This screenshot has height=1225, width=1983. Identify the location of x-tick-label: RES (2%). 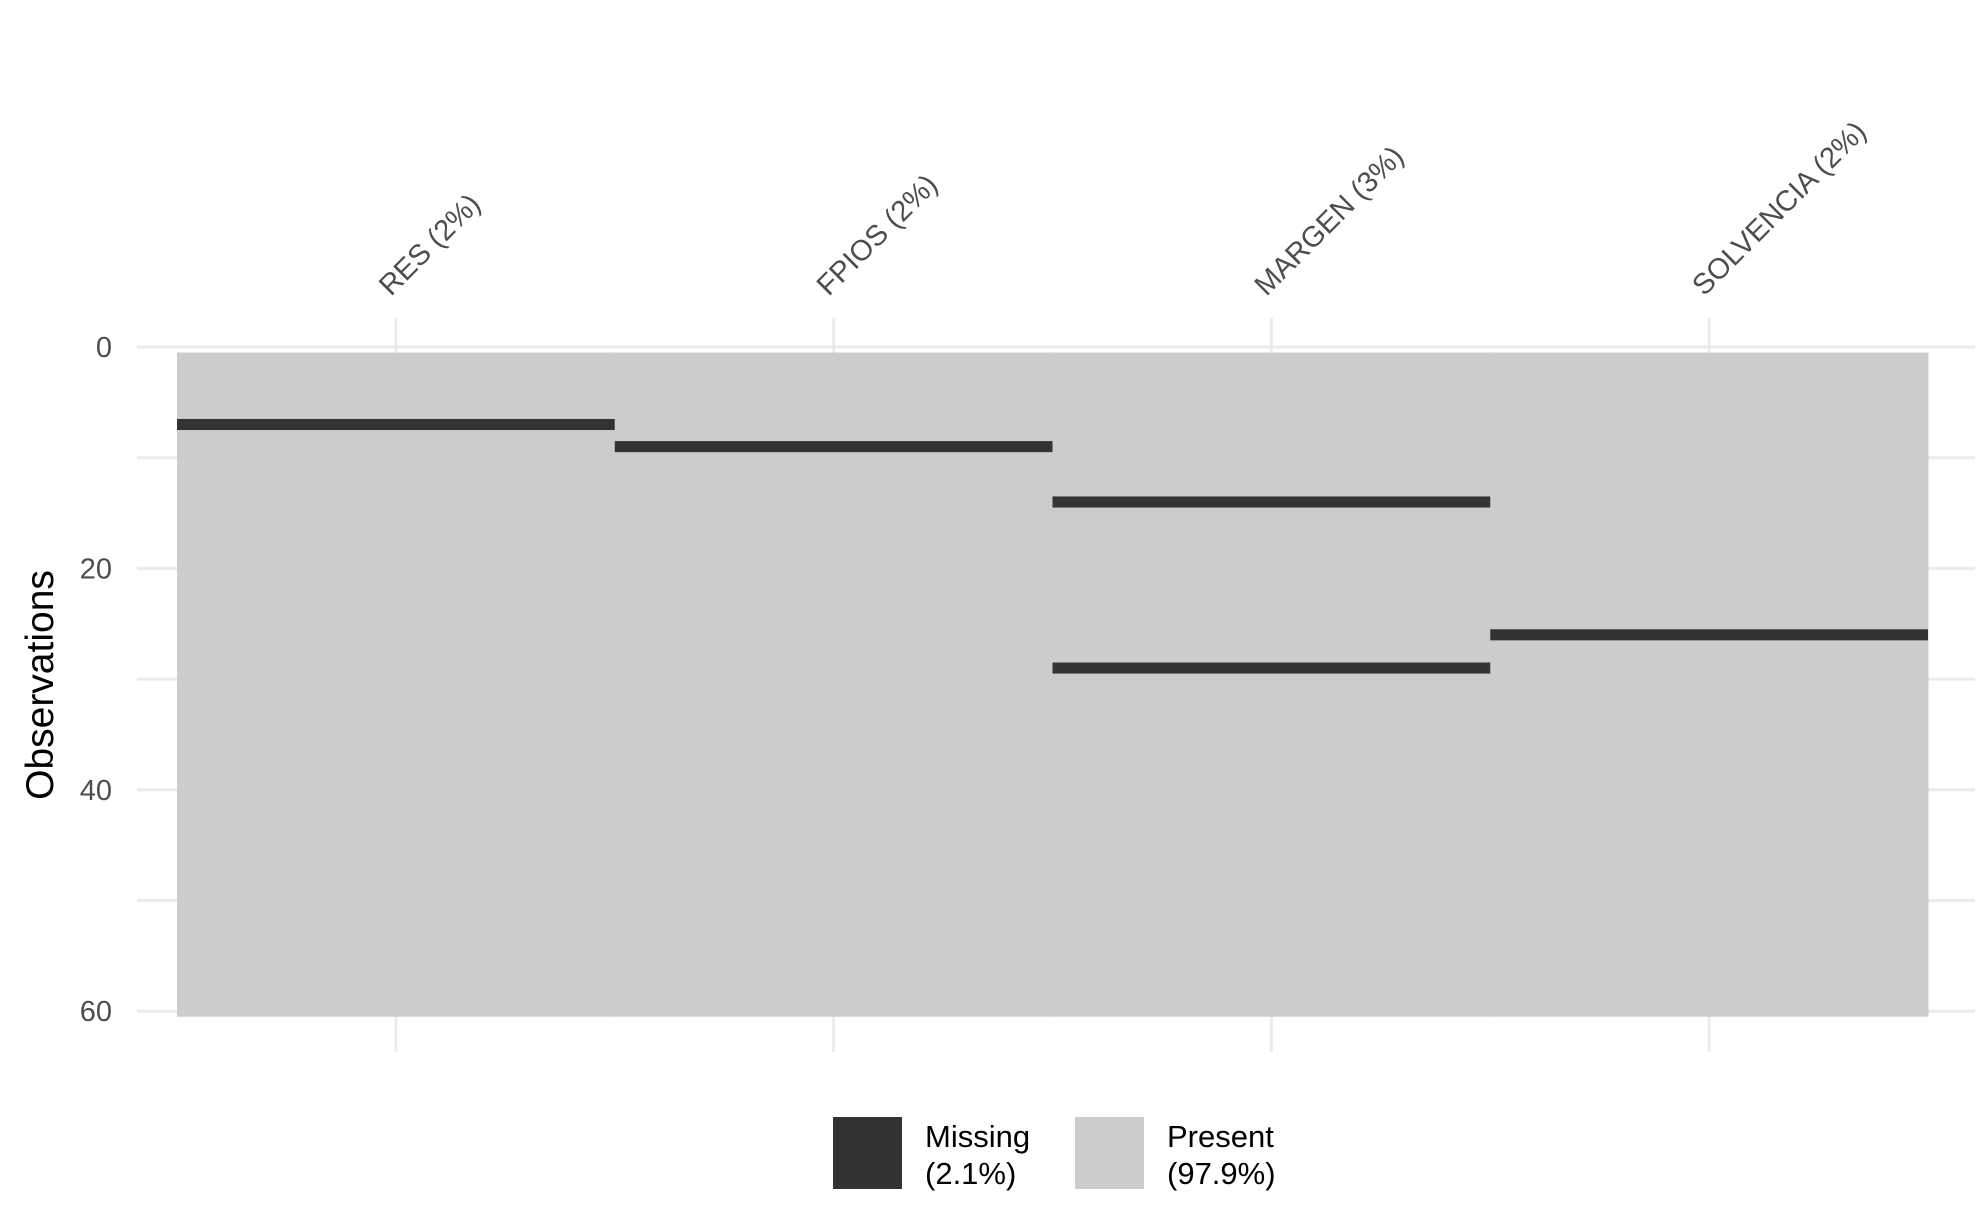
(430, 245).